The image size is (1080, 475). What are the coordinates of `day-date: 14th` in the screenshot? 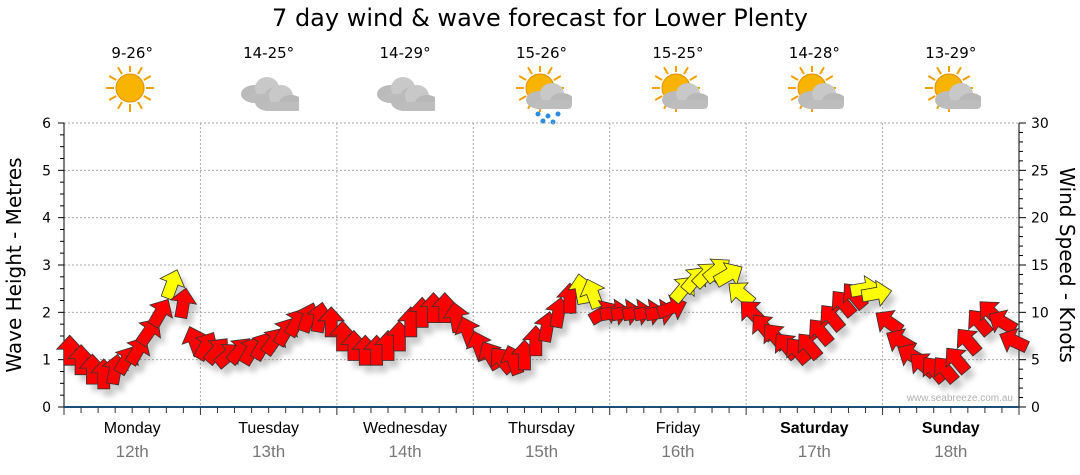 It's located at (405, 451).